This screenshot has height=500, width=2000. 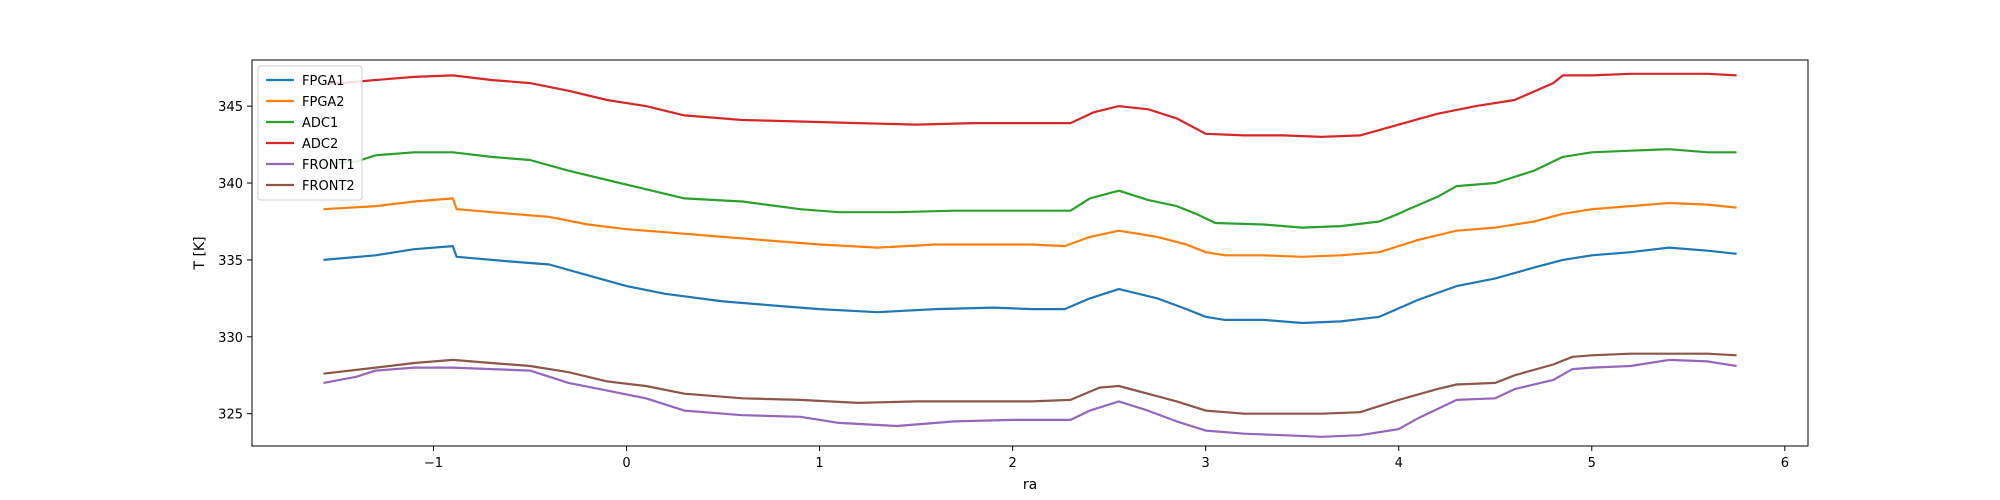 What do you see at coordinates (1030, 485) in the screenshot?
I see `x-axis-label: ra` at bounding box center [1030, 485].